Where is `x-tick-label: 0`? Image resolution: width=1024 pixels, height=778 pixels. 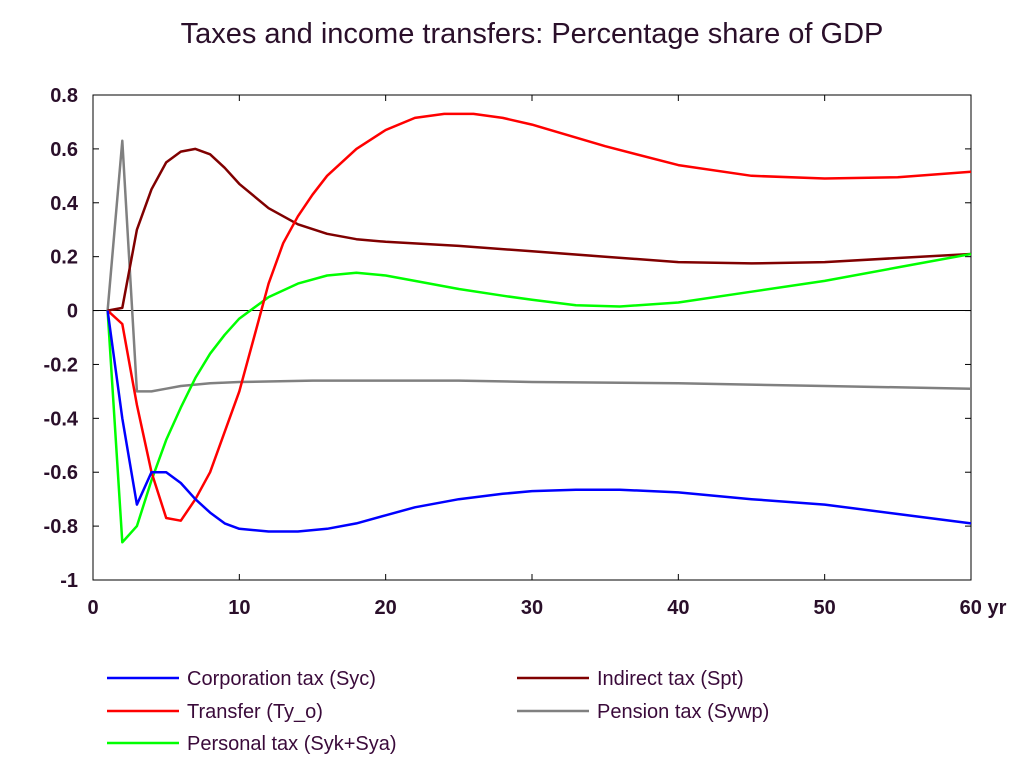
x-tick-label: 0 is located at coordinates (92, 608).